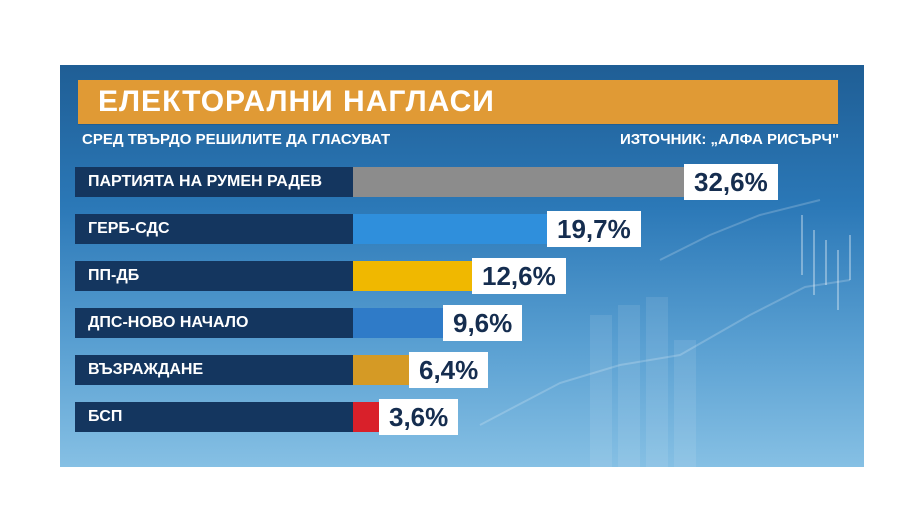  I want to click on value-label: 12,6%, so click(519, 276).